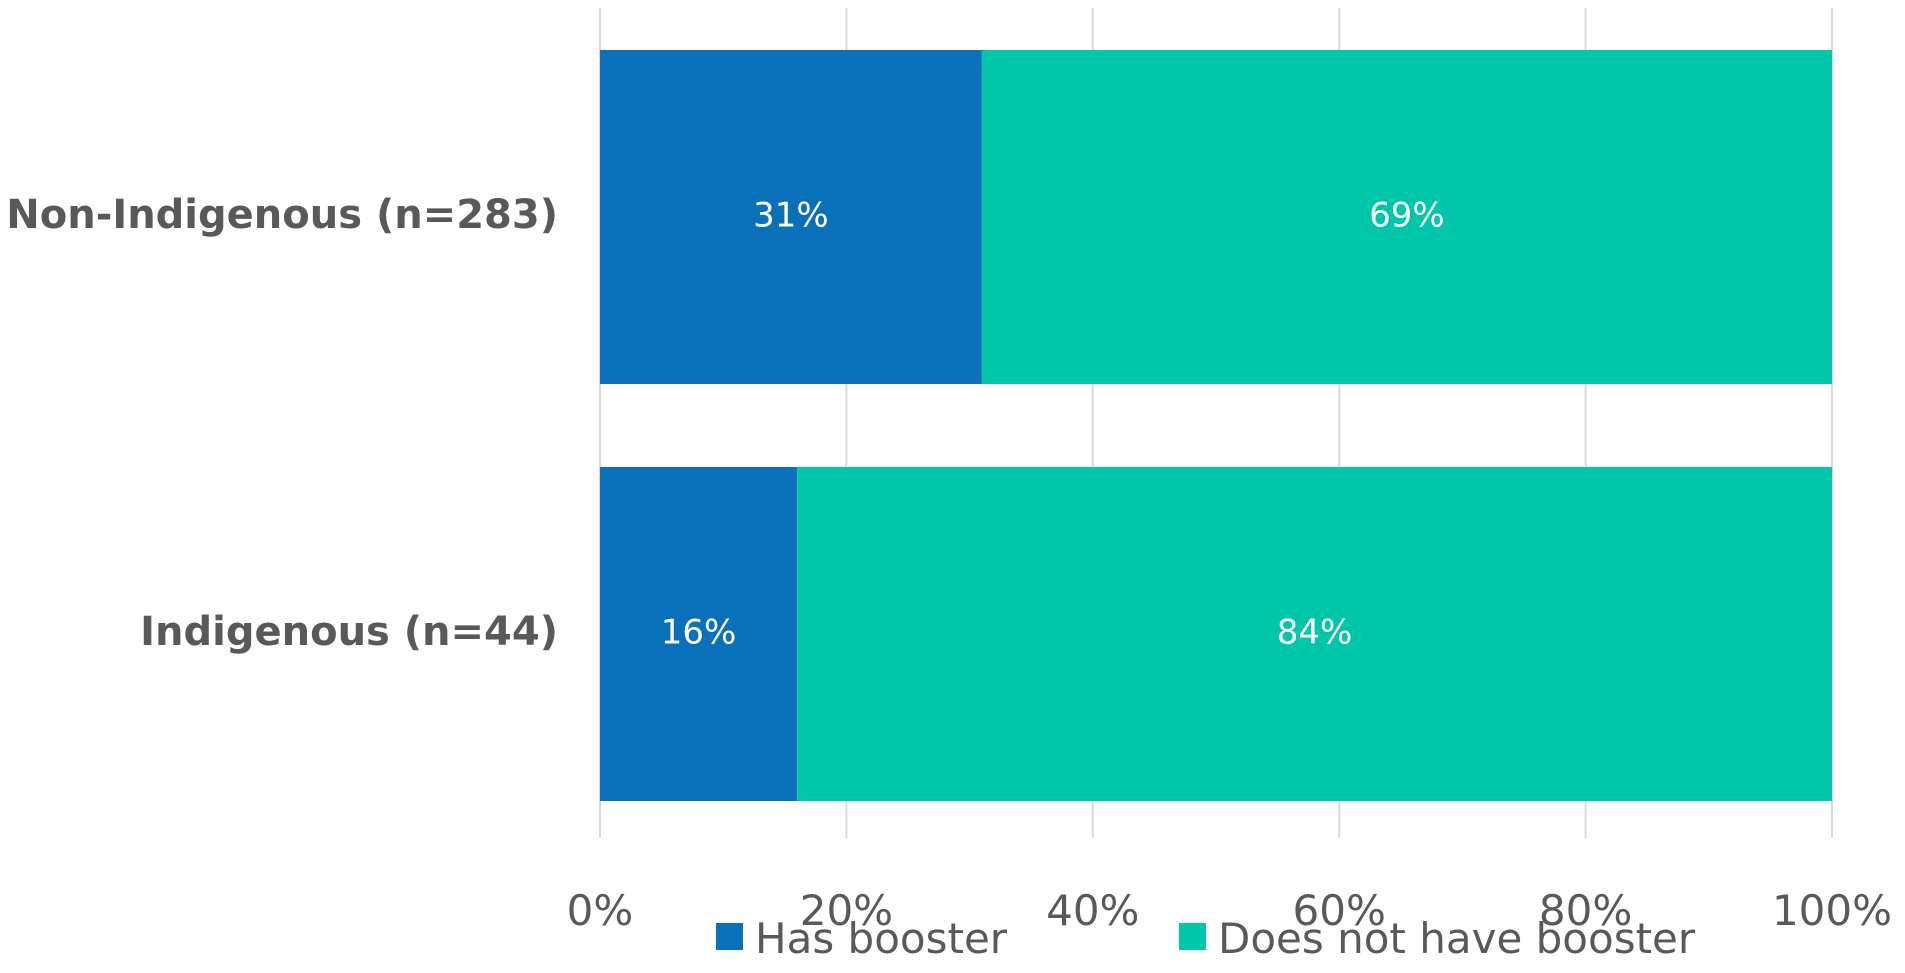  Describe the element at coordinates (846, 910) in the screenshot. I see `x-tick-label: 20%` at that location.